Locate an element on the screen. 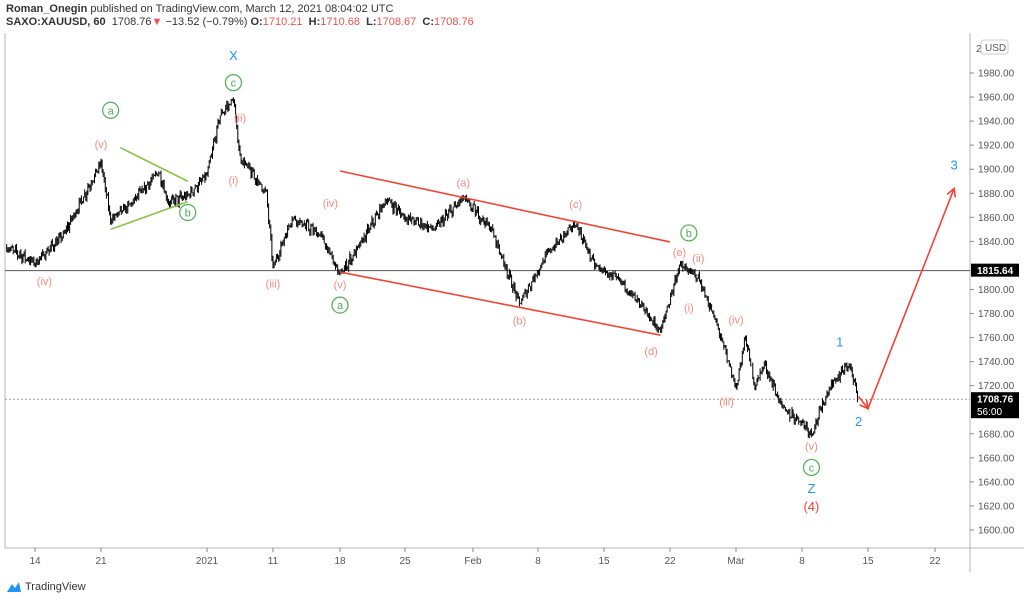 The height and width of the screenshot is (602, 1024). y-tick-label: 1920.00 is located at coordinates (996, 146).